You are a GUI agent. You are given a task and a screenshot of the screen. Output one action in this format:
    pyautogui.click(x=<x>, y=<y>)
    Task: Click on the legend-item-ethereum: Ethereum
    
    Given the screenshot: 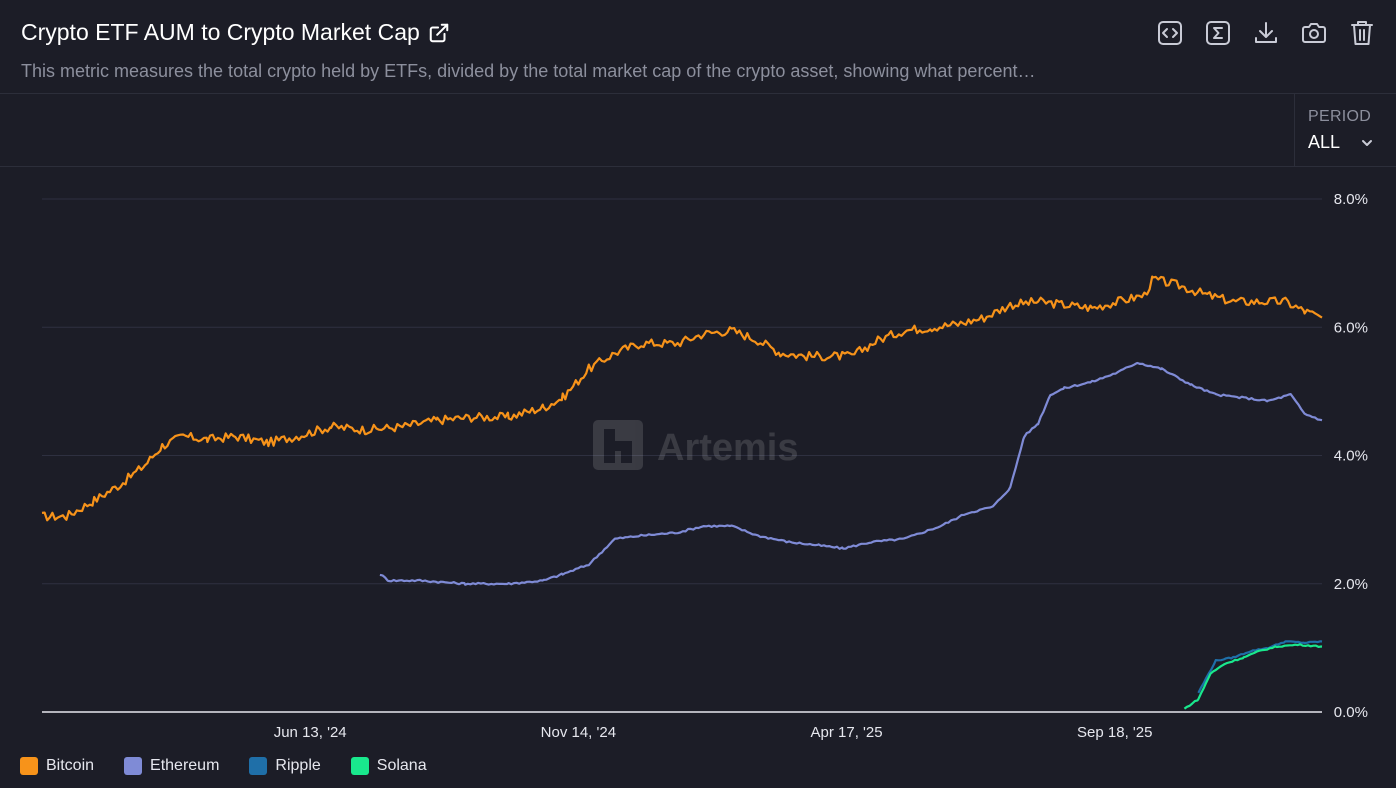 What is the action you would take?
    pyautogui.click(x=171, y=766)
    